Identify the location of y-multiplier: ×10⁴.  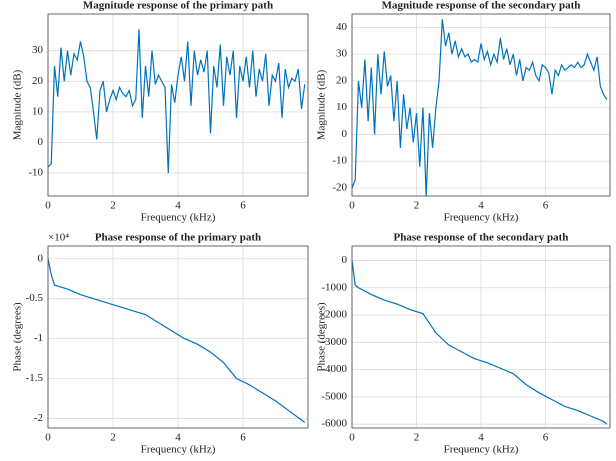
(58, 238).